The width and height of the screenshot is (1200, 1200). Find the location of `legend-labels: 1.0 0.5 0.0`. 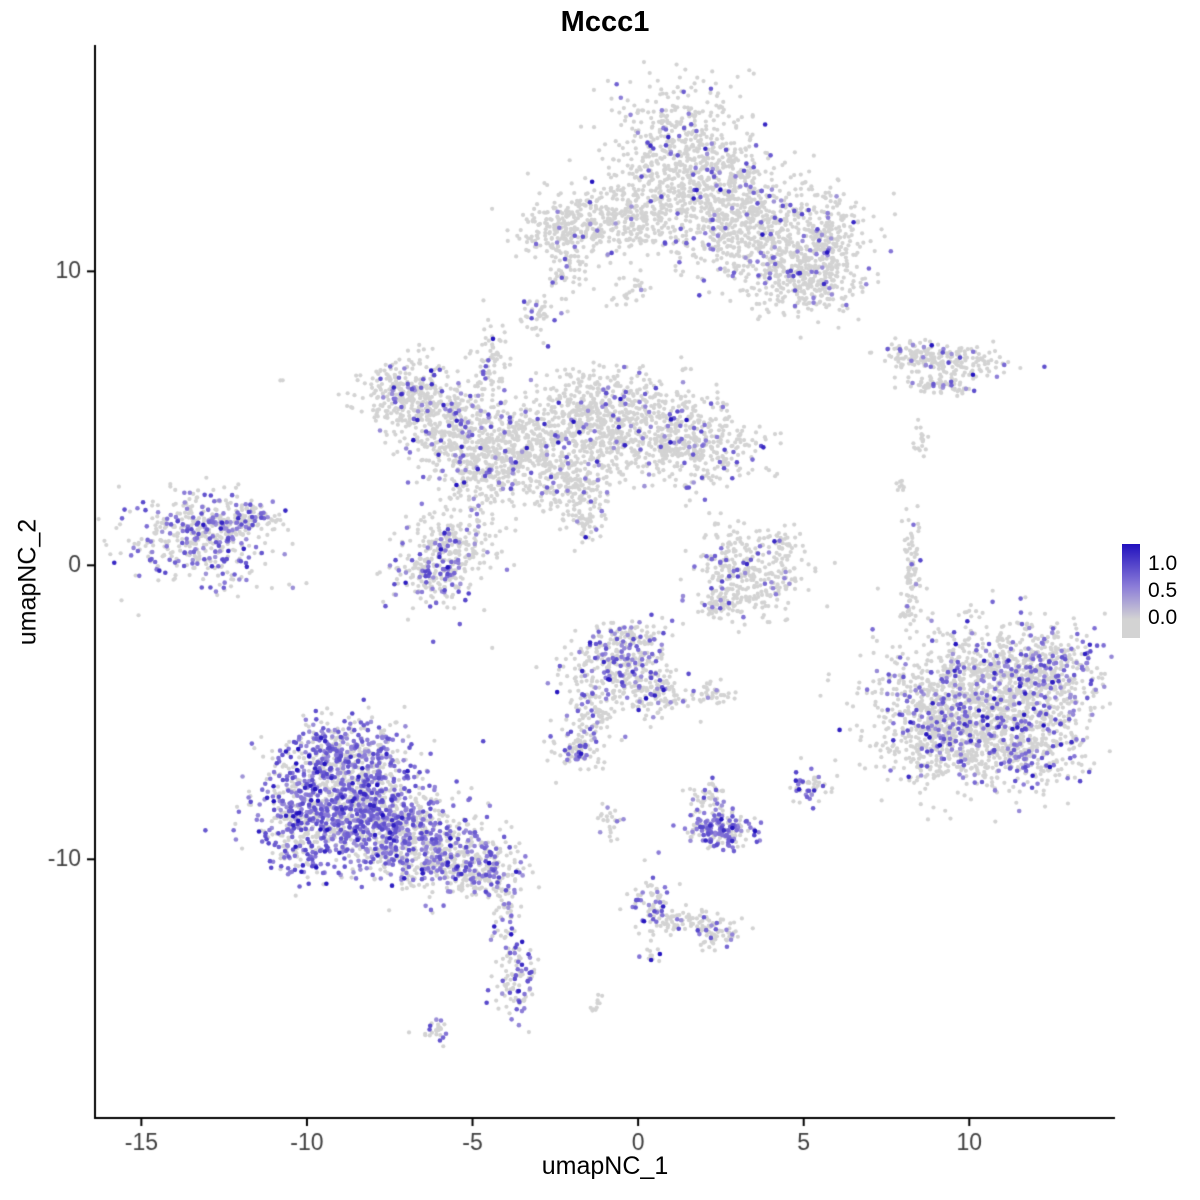

legend-labels: 1.0 0.5 0.0 is located at coordinates (1162, 591).